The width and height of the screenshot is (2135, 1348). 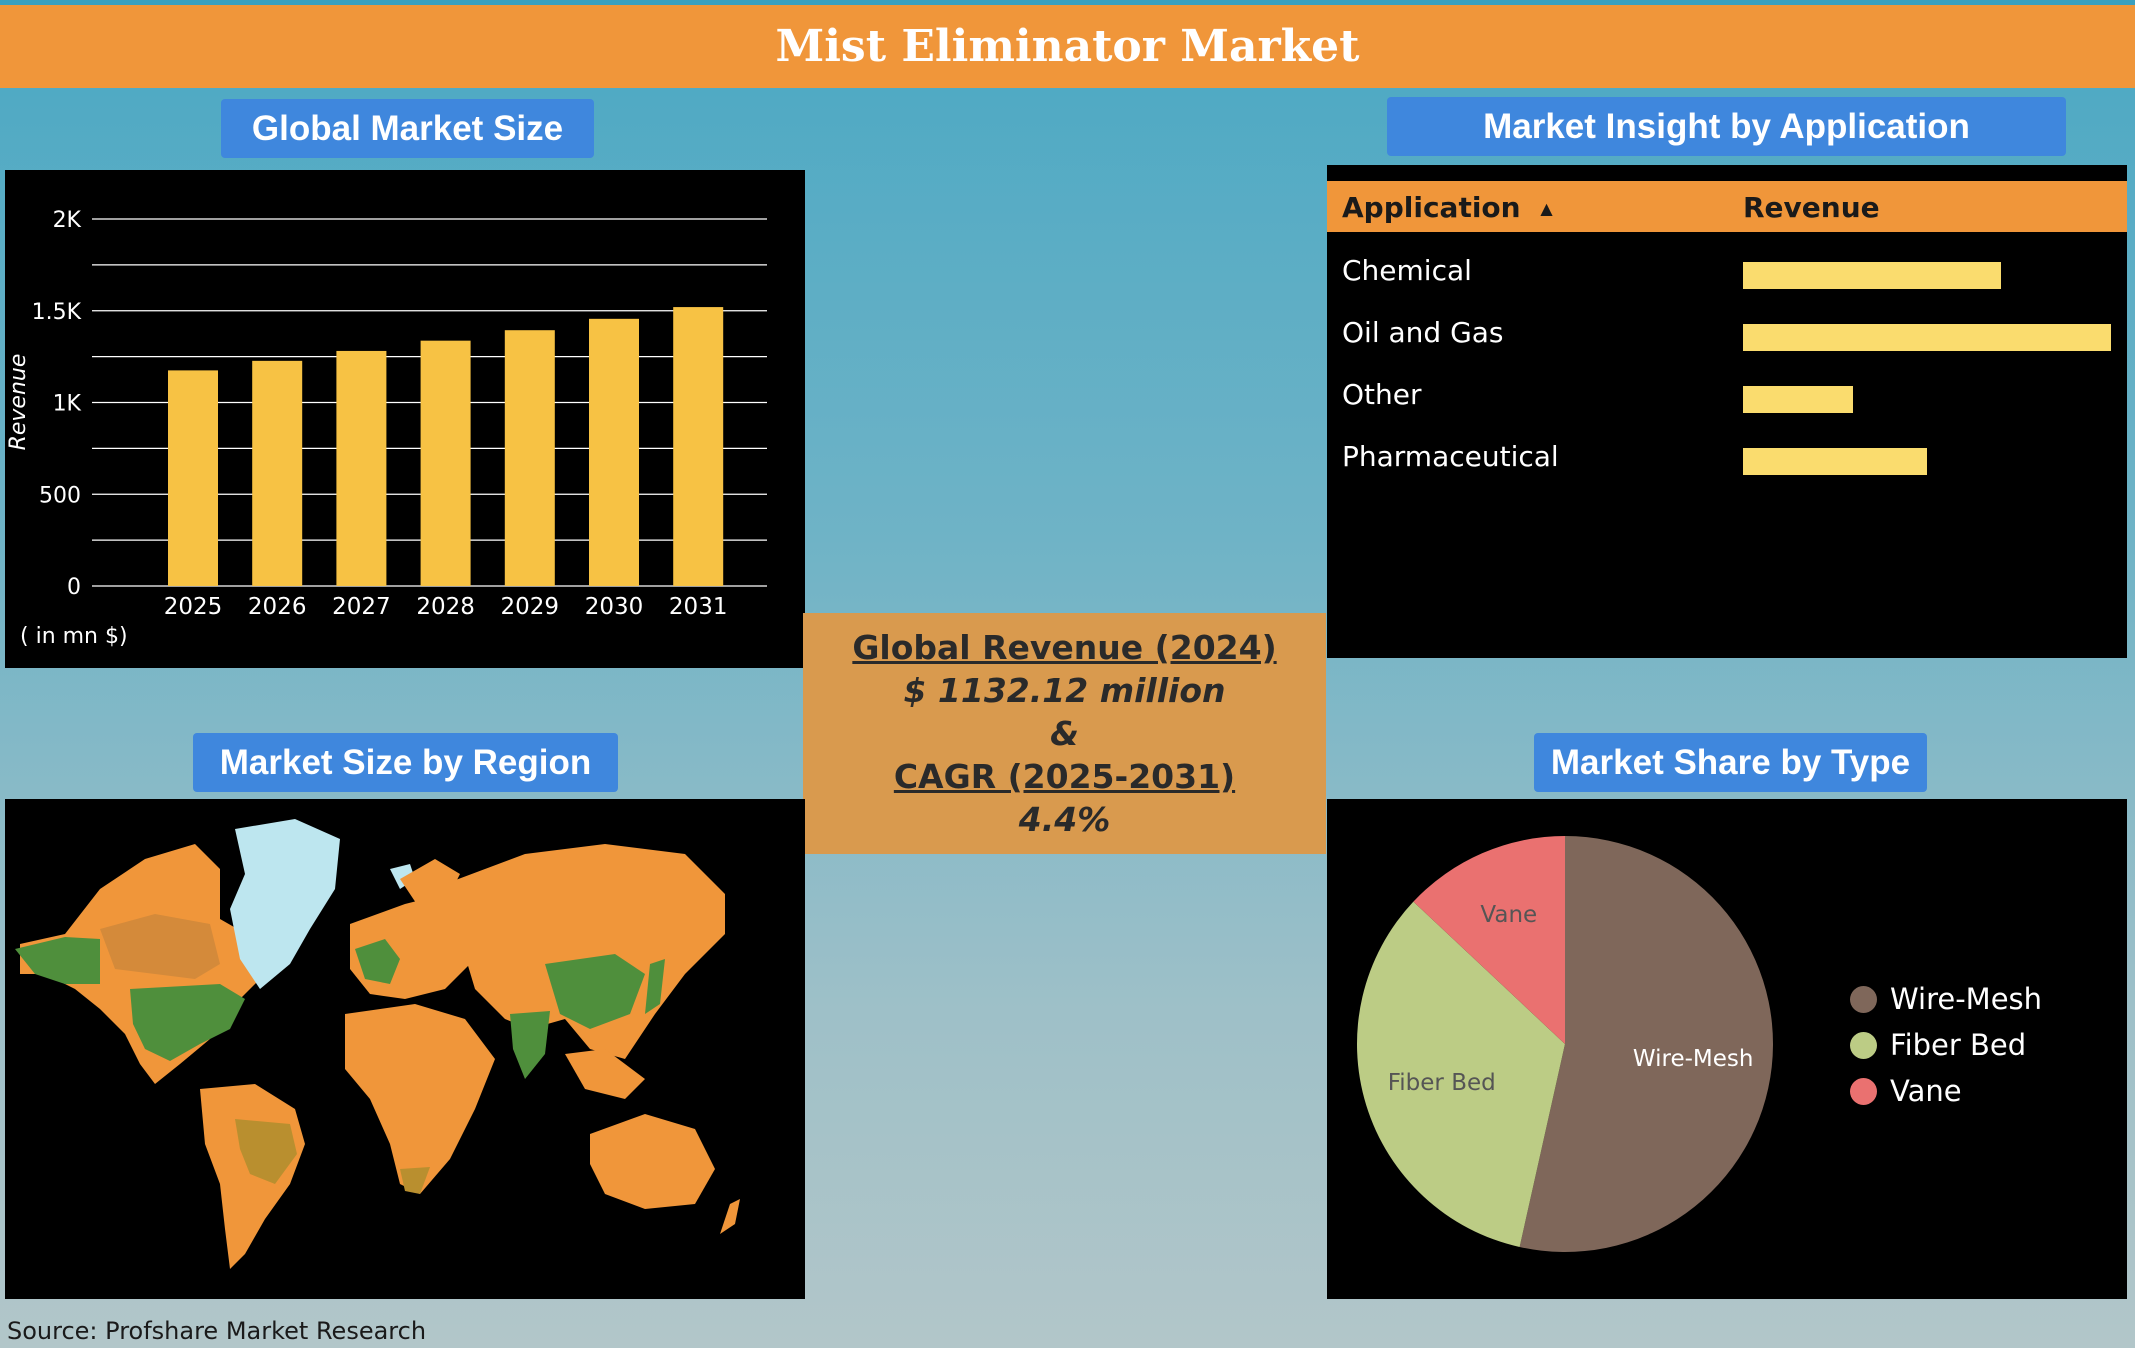 I want to click on section-label-market-insight: Market Insight by Application, so click(x=1726, y=126).